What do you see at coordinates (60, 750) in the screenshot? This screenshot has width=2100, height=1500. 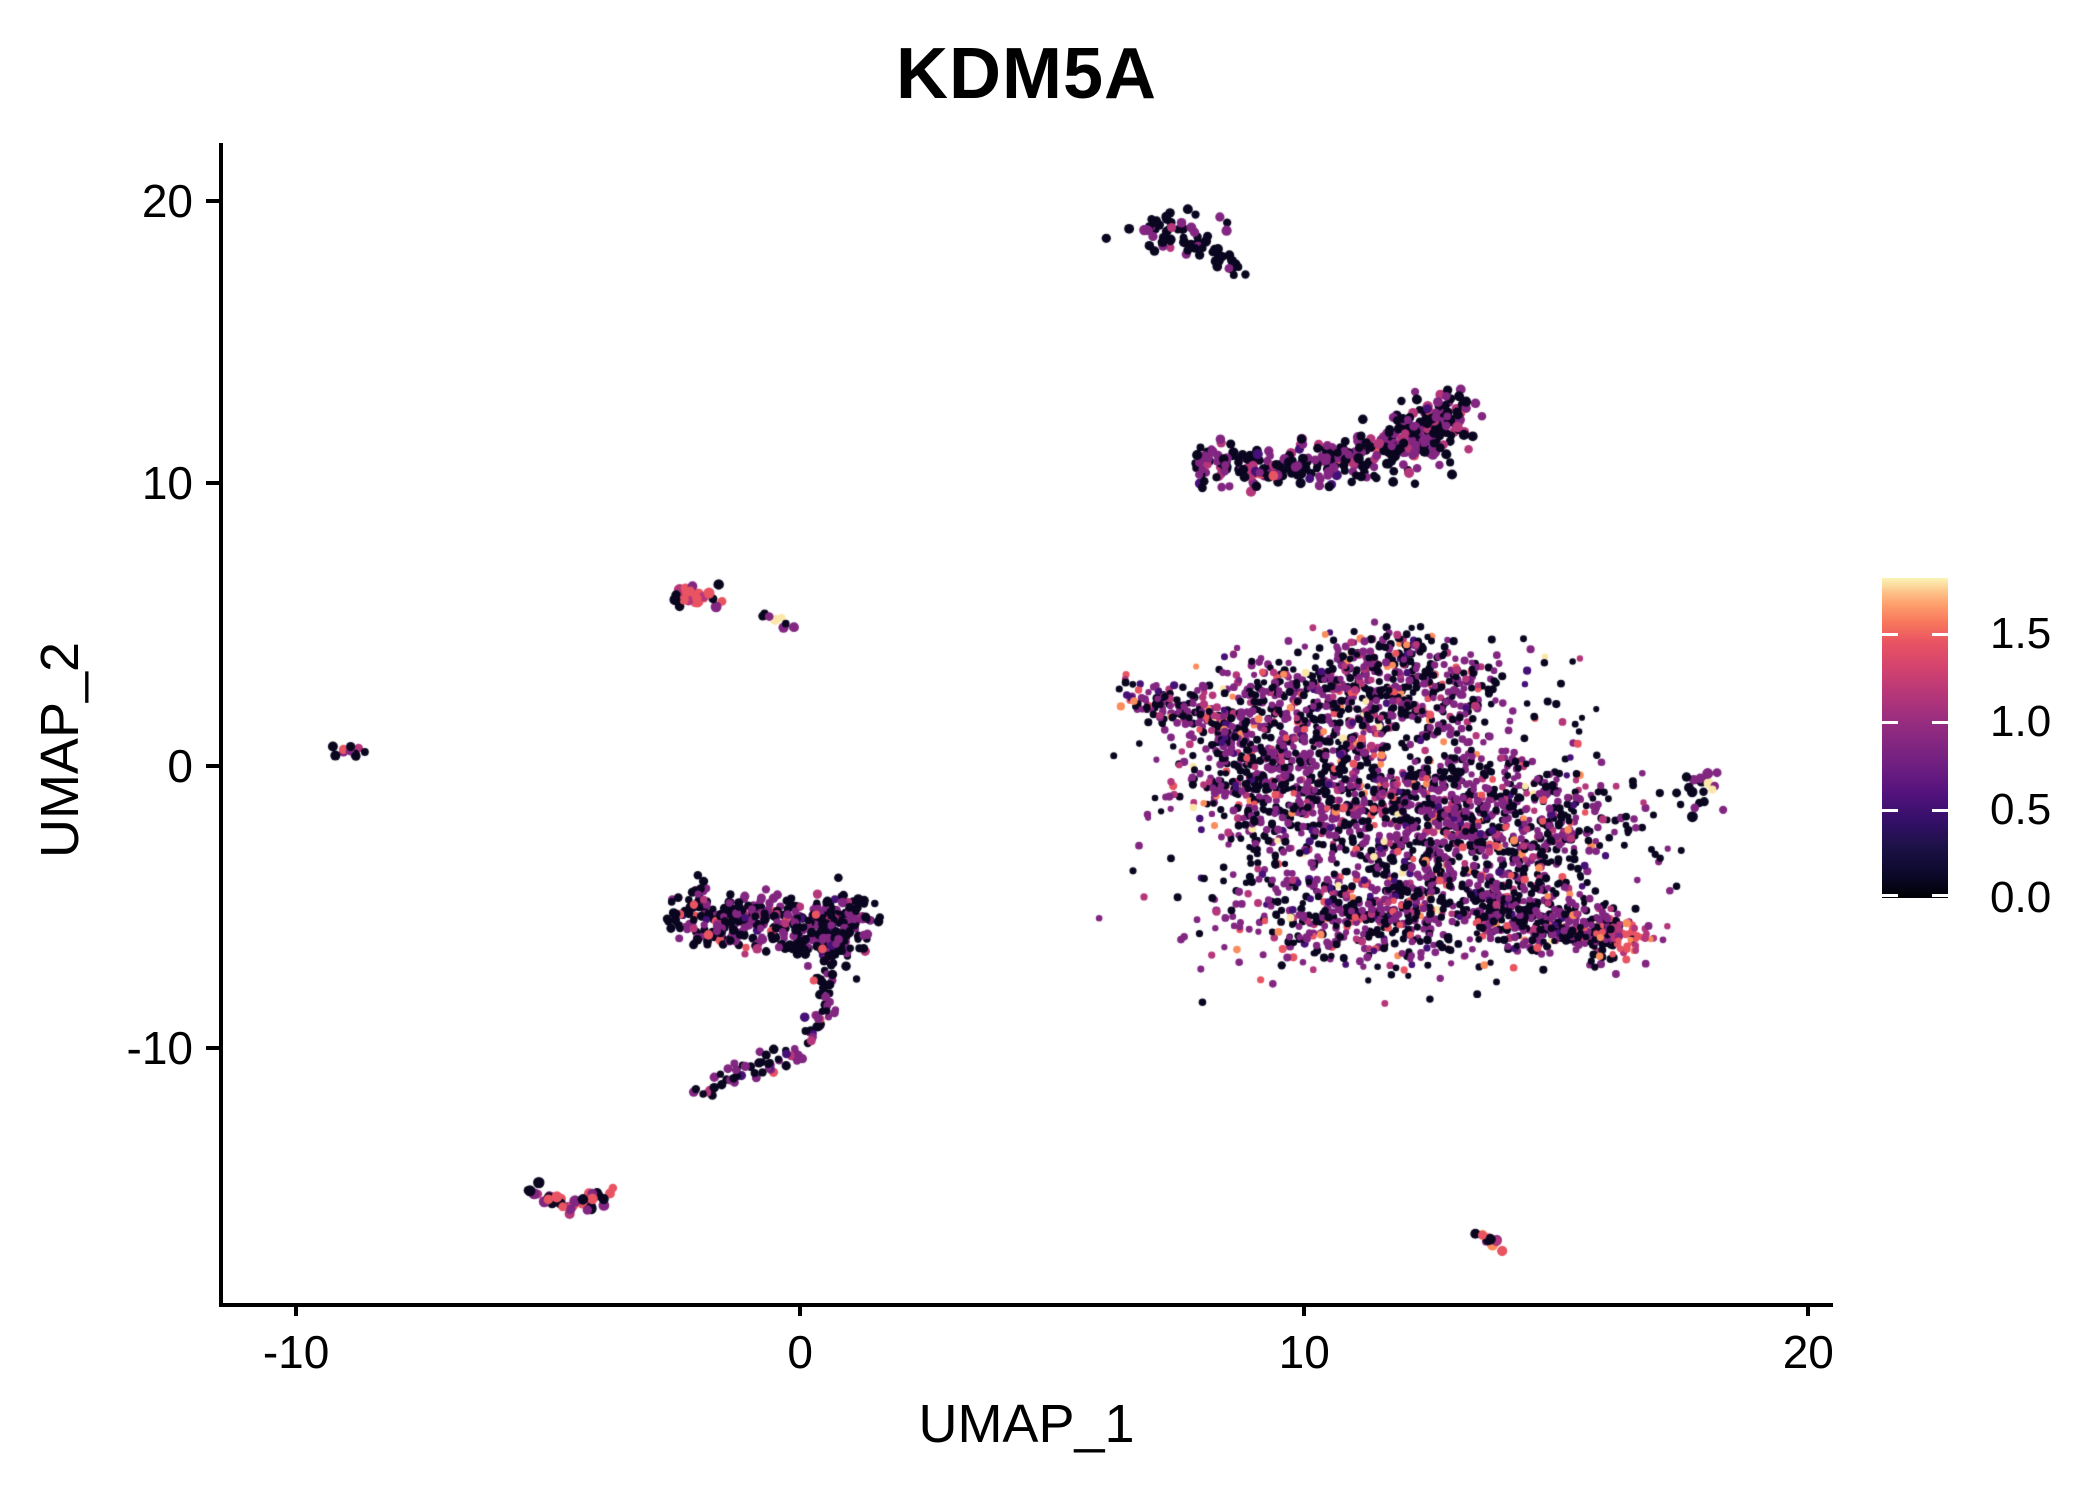 I see `y-axis-label: UMAP_2` at bounding box center [60, 750].